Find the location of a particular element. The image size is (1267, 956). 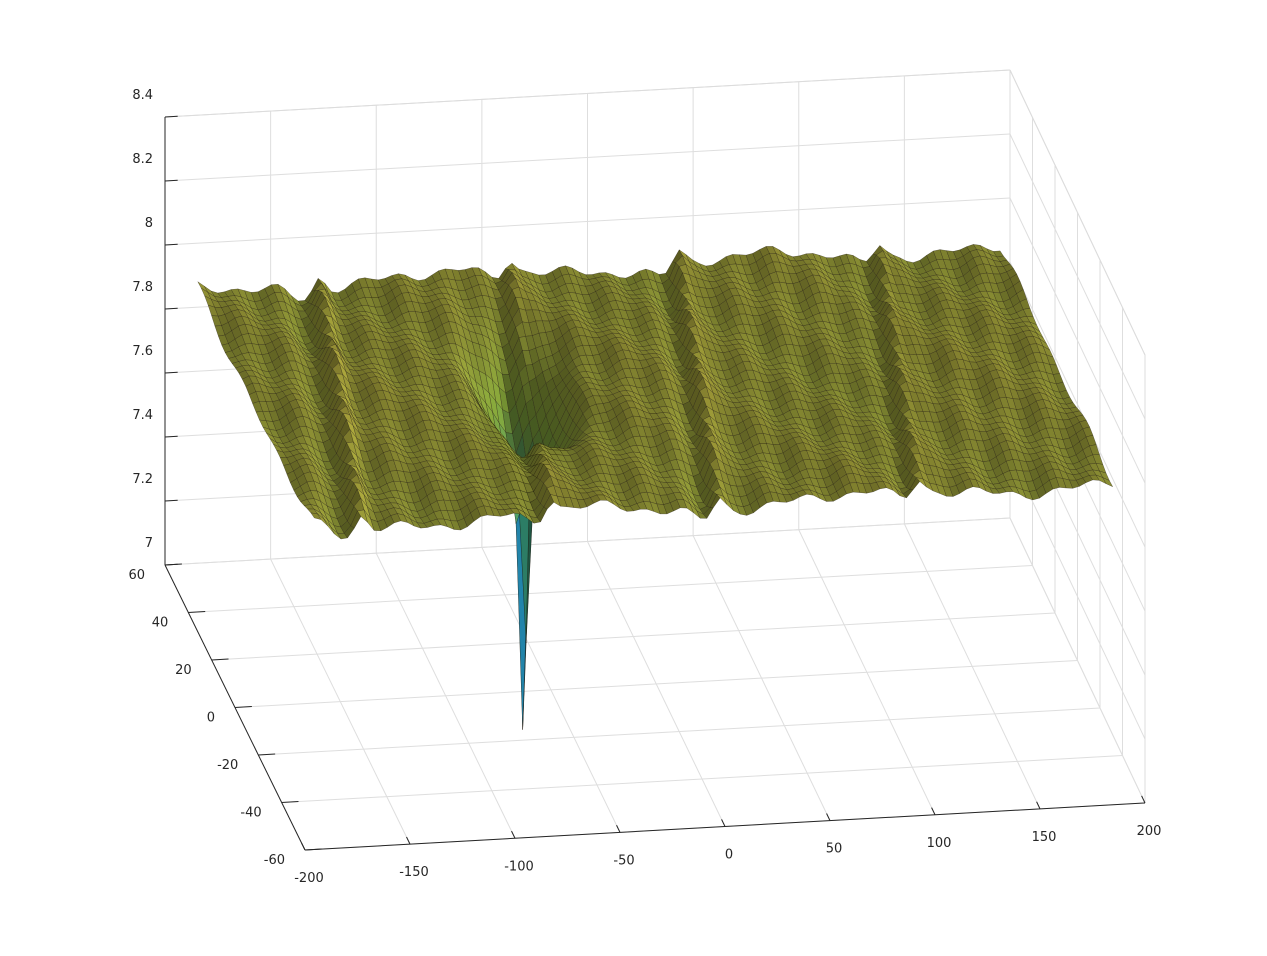

z-tick-label: 7 is located at coordinates (149, 543).